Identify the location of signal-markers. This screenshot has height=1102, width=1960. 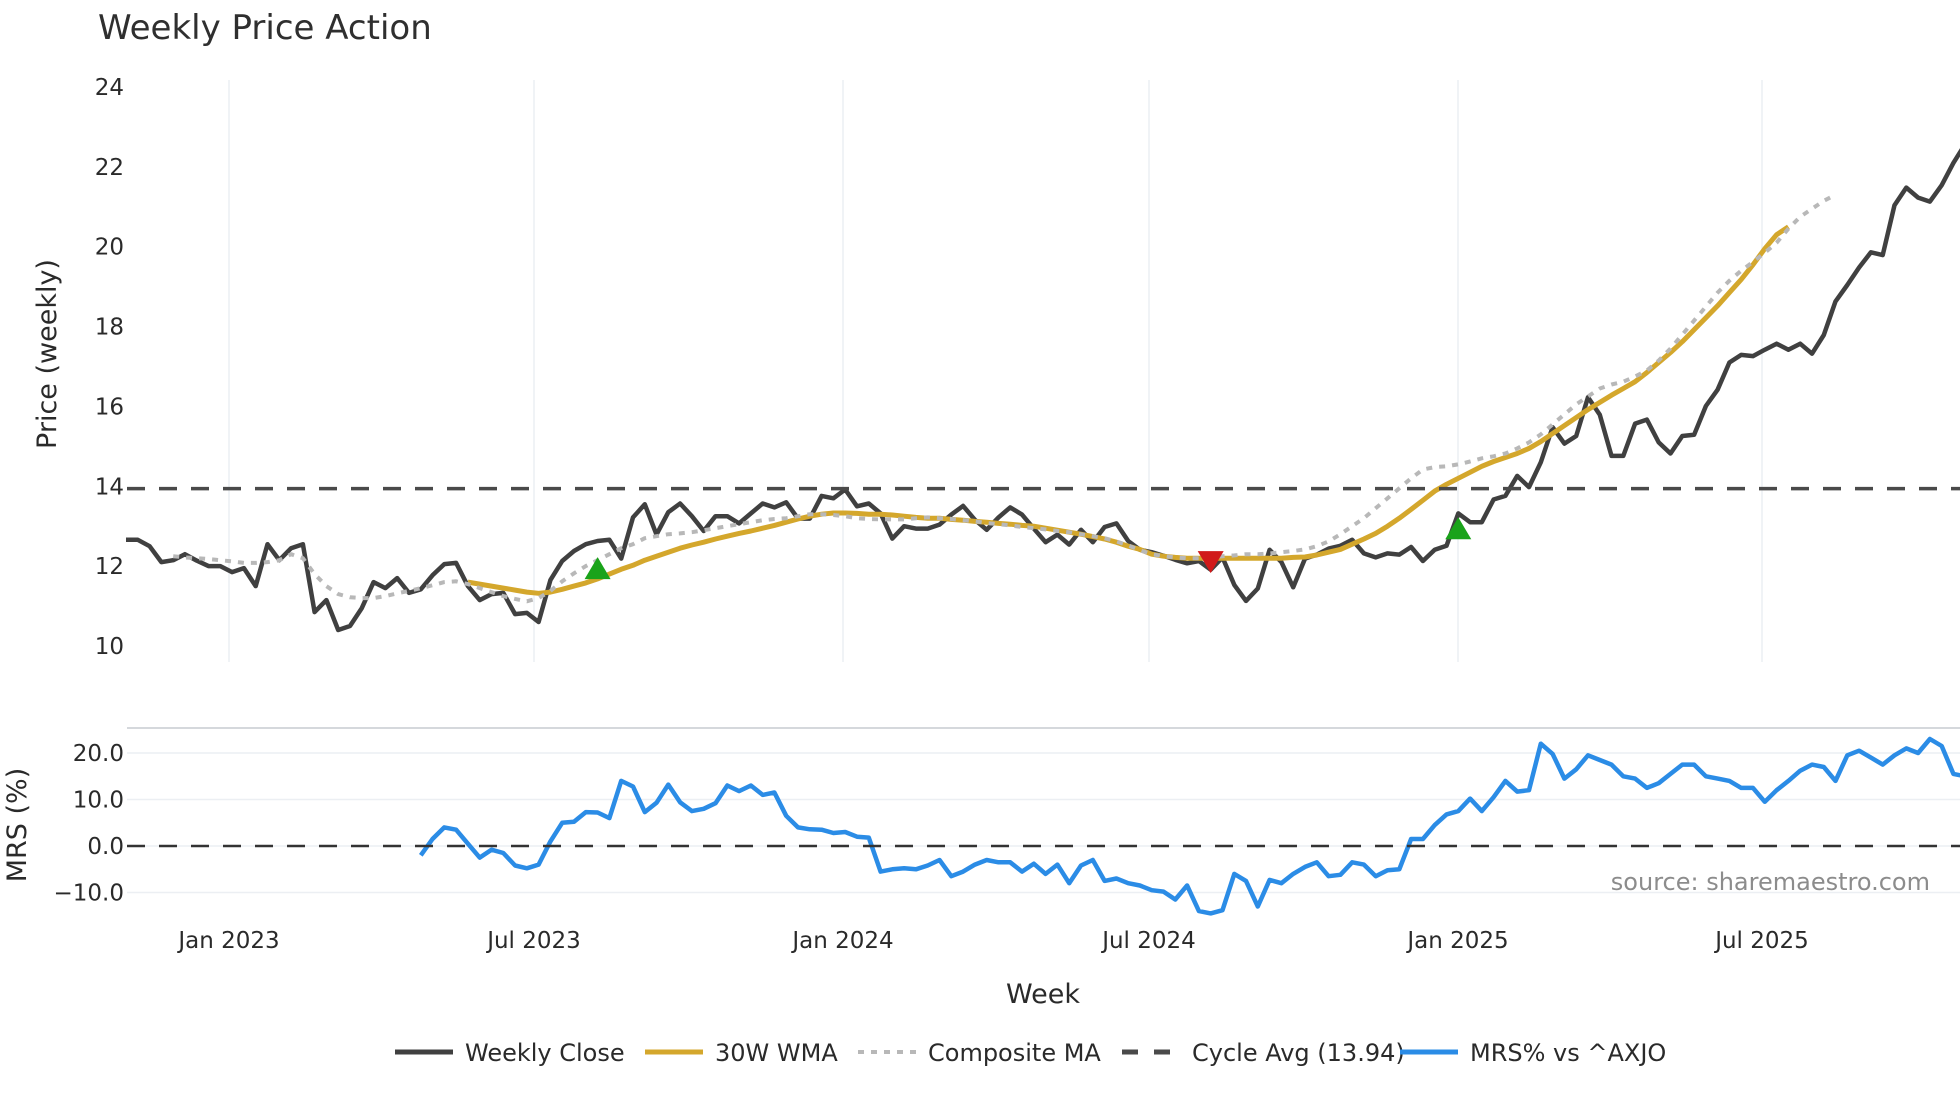
(1028, 548).